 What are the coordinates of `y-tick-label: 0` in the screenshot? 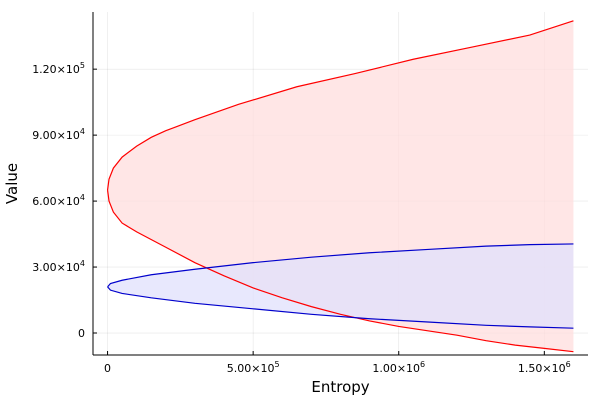 It's located at (81, 333).